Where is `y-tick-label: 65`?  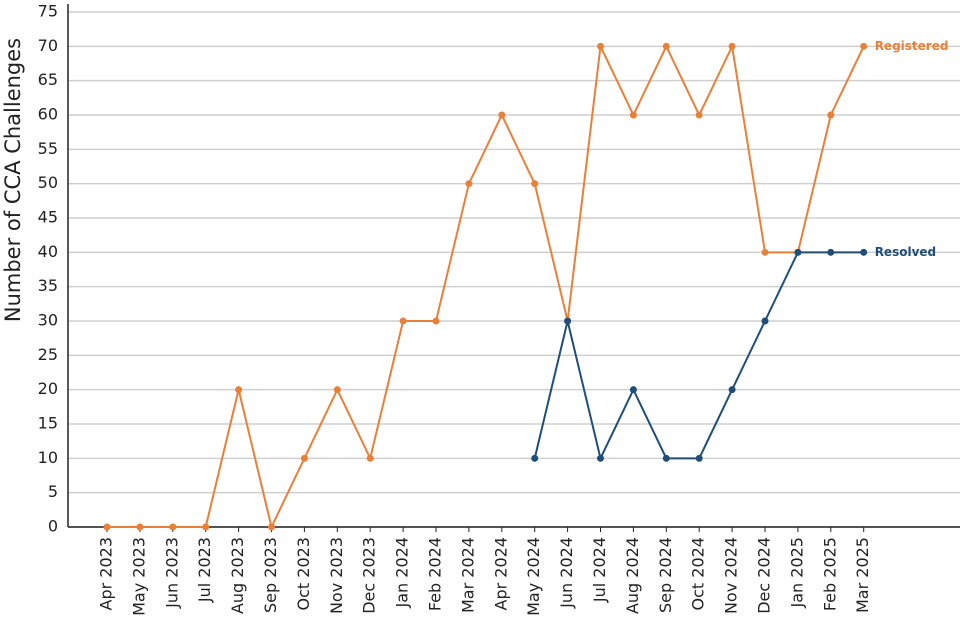
y-tick-label: 65 is located at coordinates (48, 79).